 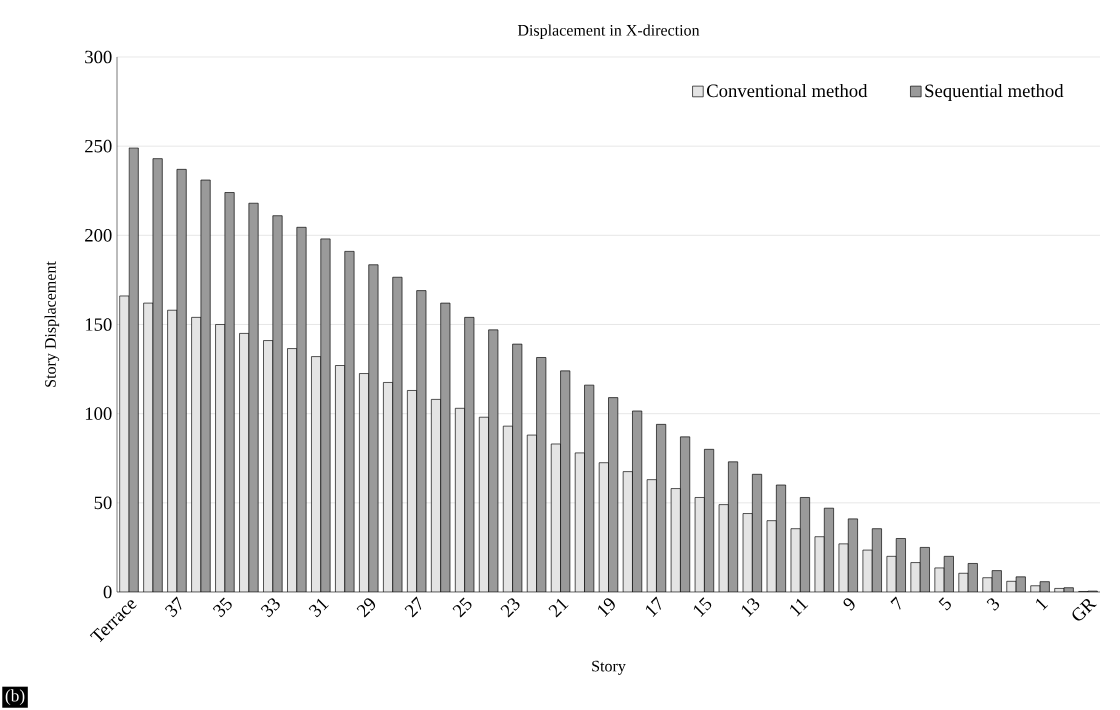 What do you see at coordinates (702, 607) in the screenshot?
I see `x-tick-label: 15` at bounding box center [702, 607].